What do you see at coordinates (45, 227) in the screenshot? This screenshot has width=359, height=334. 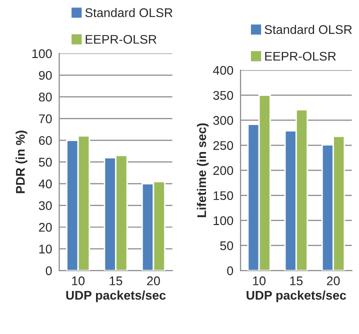 I see `y-tick-label: 20` at bounding box center [45, 227].